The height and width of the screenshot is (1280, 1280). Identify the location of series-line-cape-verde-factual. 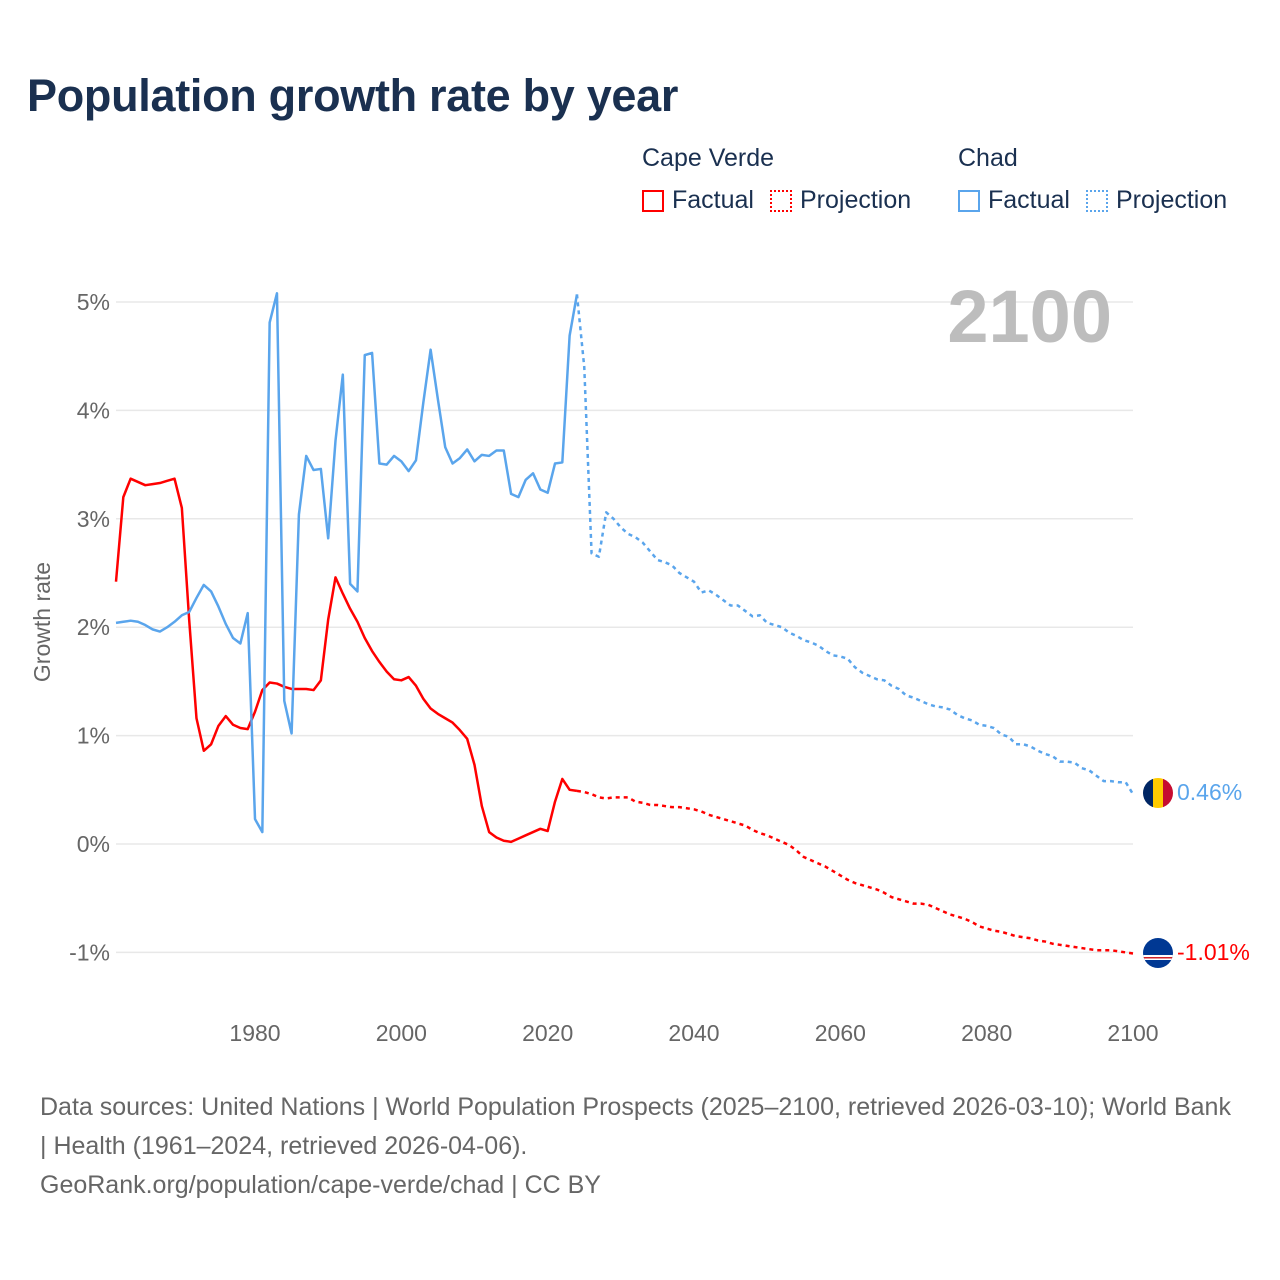
(346, 660).